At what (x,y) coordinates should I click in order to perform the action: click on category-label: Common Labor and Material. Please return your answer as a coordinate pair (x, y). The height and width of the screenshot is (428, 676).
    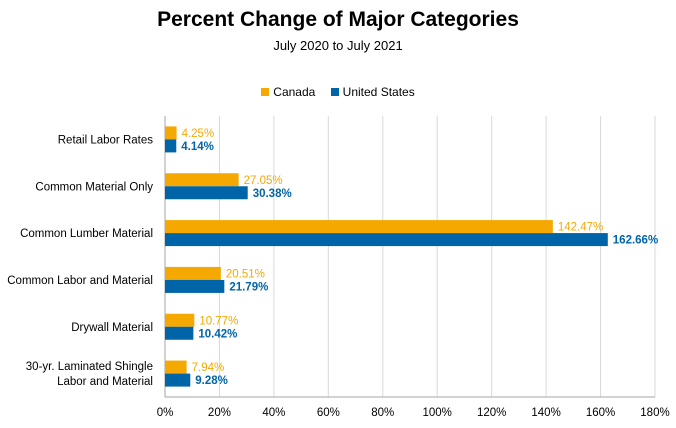
    Looking at the image, I should click on (80, 281).